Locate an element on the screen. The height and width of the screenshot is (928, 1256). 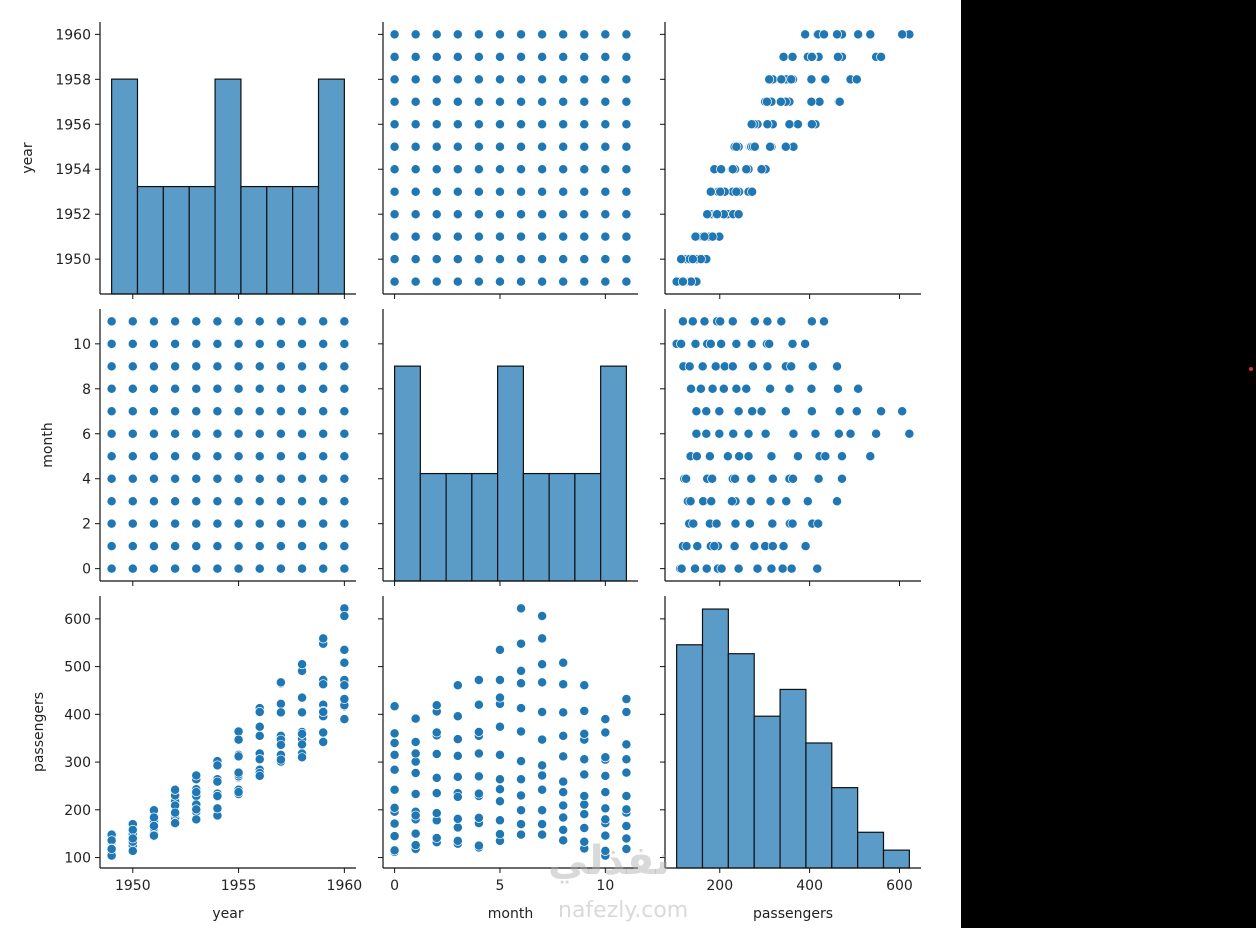
x-tick-label: 10 is located at coordinates (605, 886).